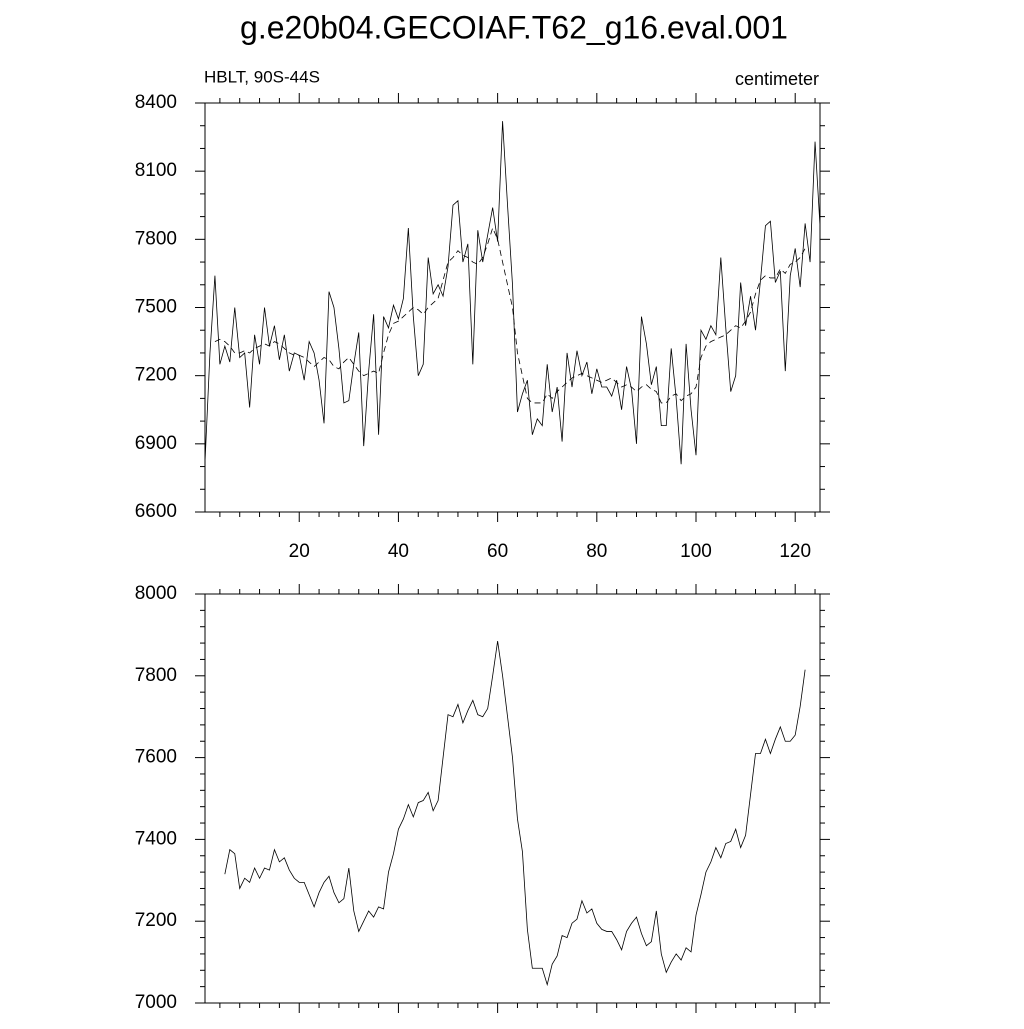 The image size is (1024, 1029). What do you see at coordinates (777, 79) in the screenshot?
I see `units: centimeter` at bounding box center [777, 79].